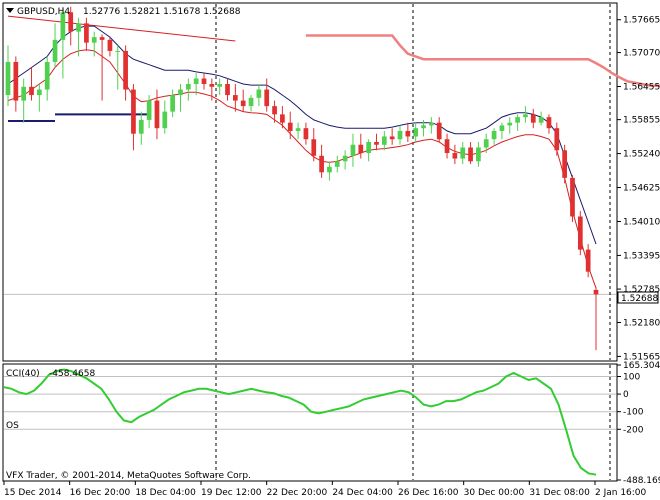 This screenshot has width=660, height=500. I want to click on price-axis-label: 1.54010, so click(641, 222).